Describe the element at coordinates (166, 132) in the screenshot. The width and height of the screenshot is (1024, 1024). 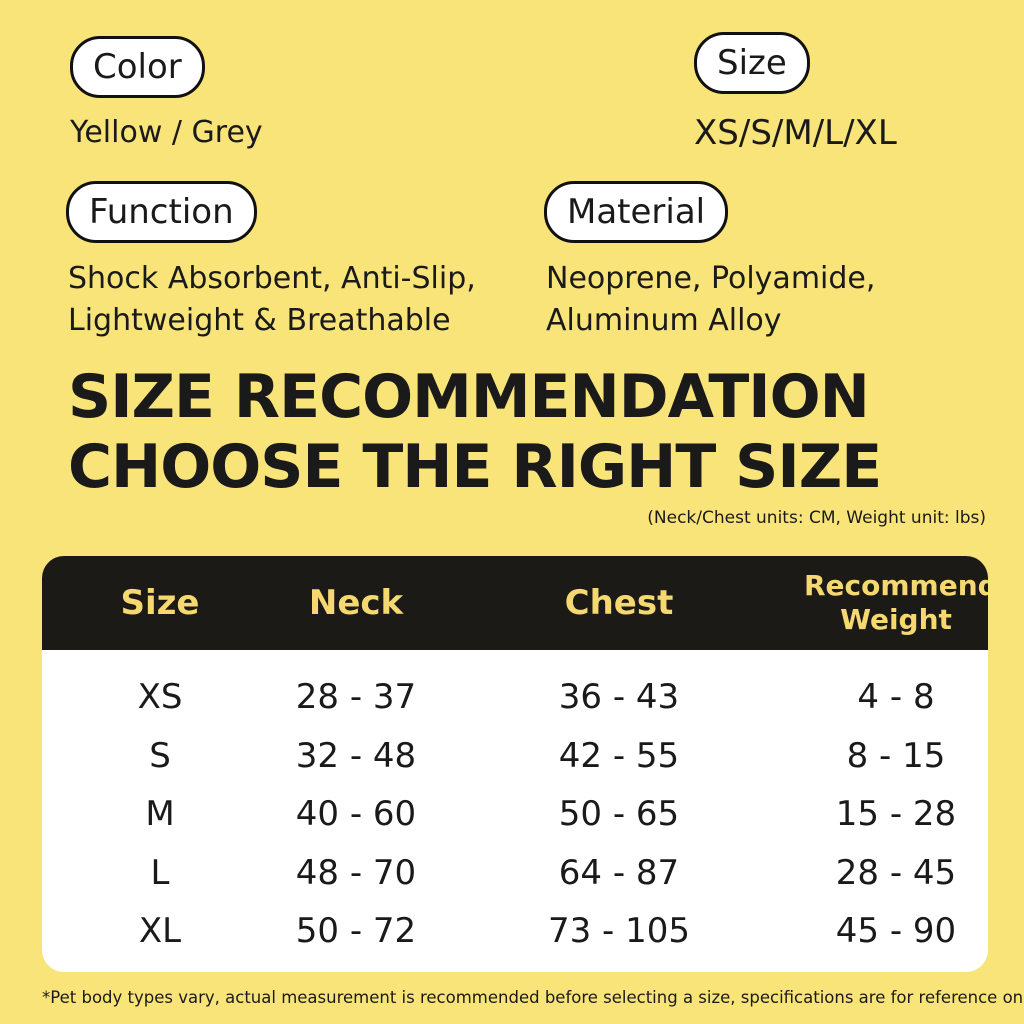
I see `spec-value: Yellow / Grey` at that location.